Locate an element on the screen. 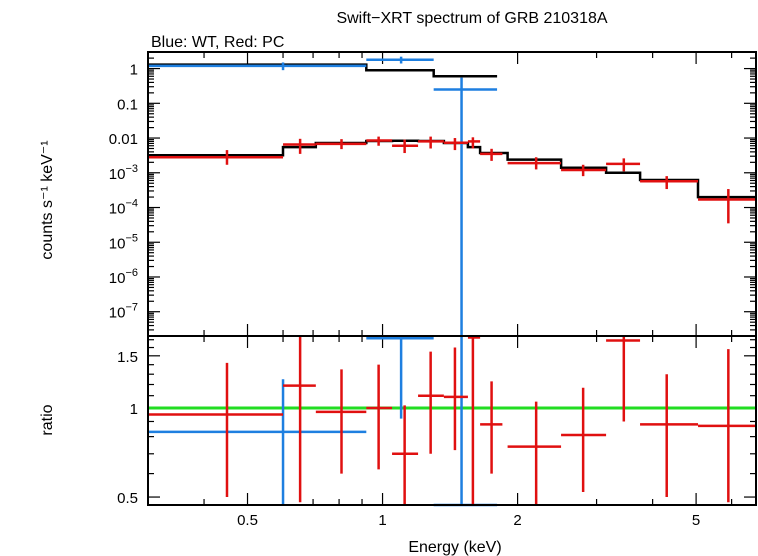  y-tick-label: 10⁻⁷ is located at coordinates (123, 312).